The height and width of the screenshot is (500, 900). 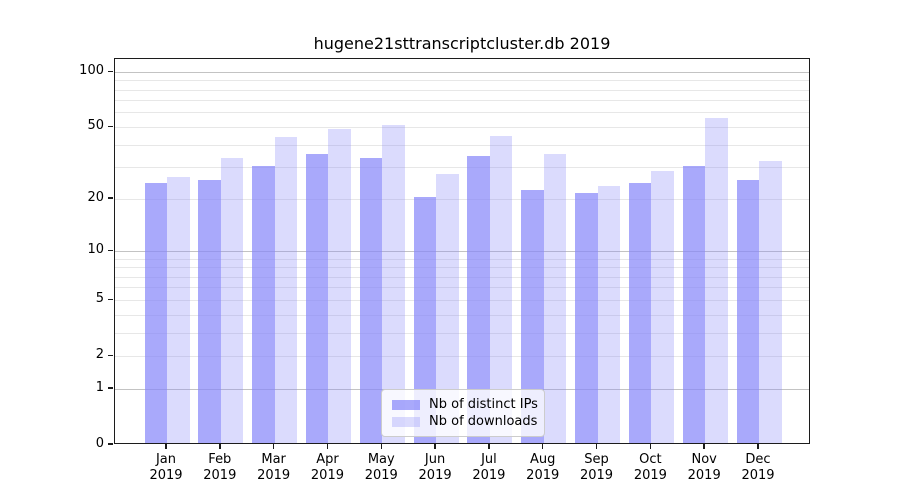 I want to click on legend: Nb of distinct IPs Nb of downloads, so click(x=463, y=413).